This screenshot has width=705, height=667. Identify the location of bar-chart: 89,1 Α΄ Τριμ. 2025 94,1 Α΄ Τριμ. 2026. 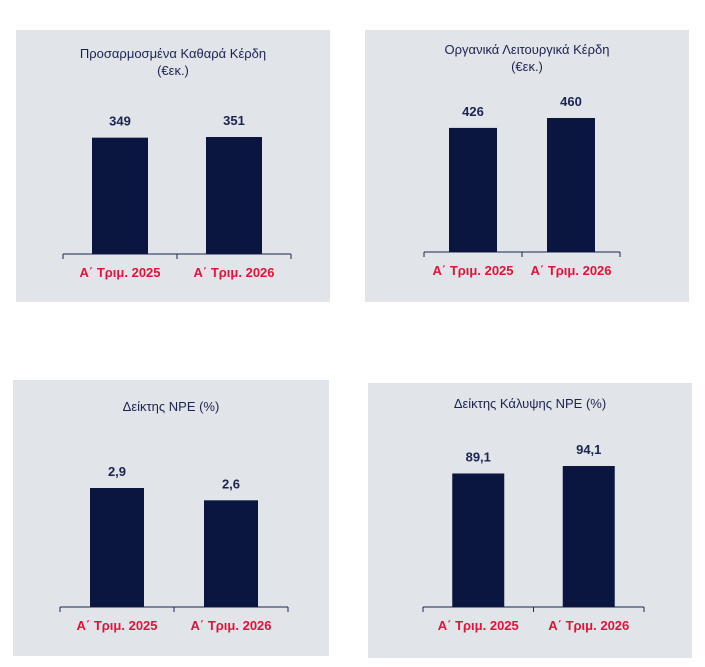
(533, 537).